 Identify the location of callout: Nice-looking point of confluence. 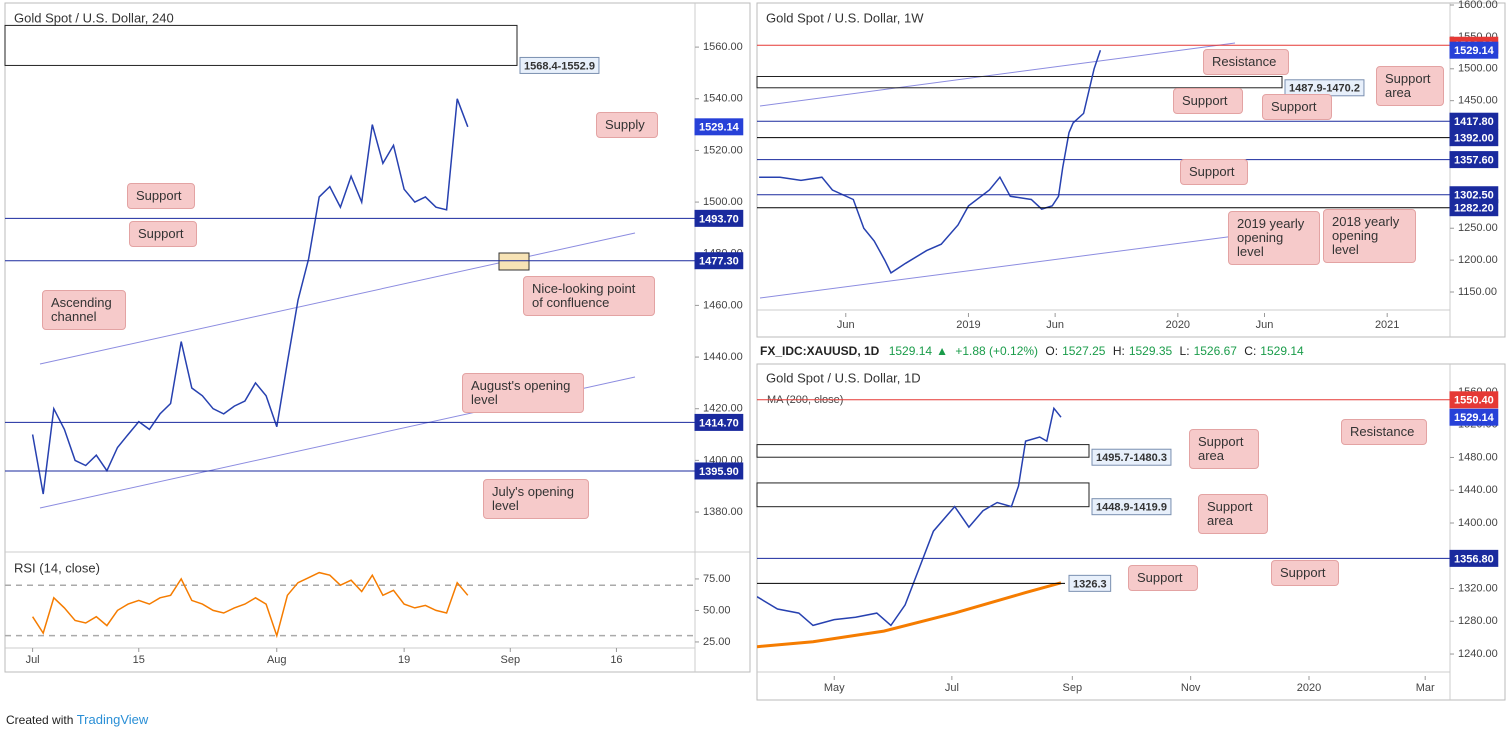
(589, 296).